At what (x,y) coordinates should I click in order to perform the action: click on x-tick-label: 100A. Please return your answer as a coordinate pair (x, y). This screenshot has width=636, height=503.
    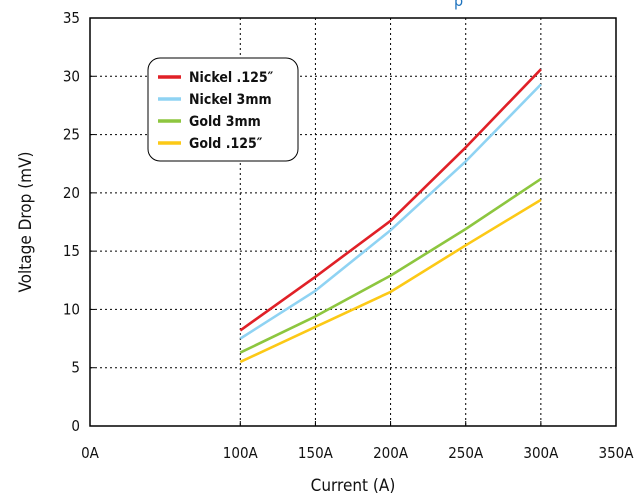
    Looking at the image, I should click on (241, 453).